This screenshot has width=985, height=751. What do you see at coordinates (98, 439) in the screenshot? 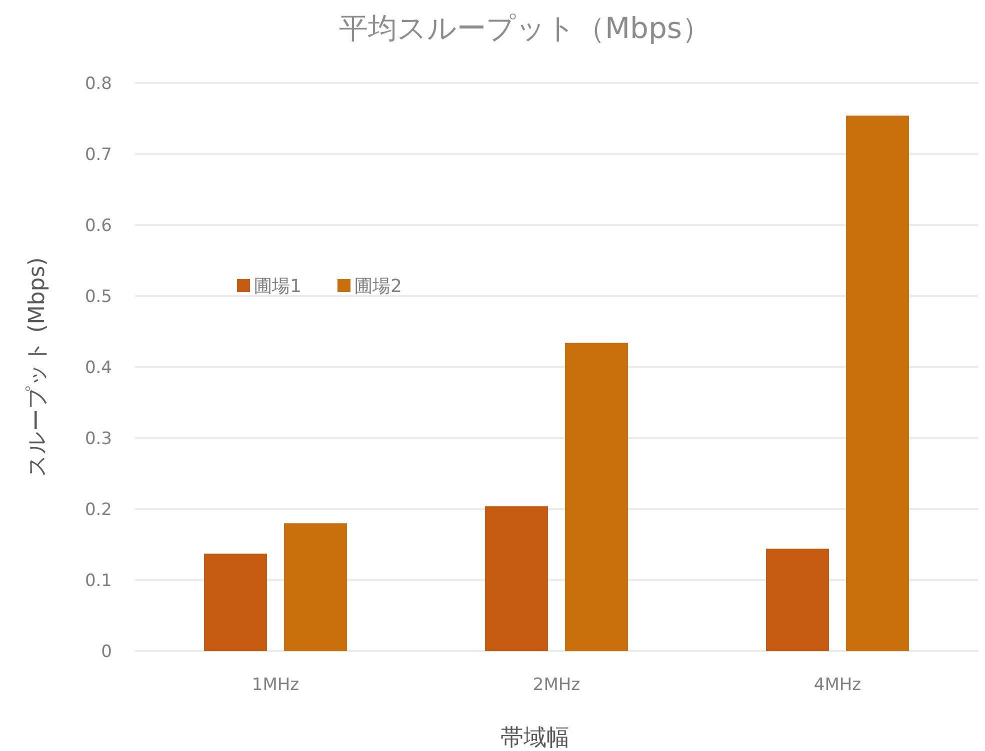
I see `y-tick-label: 0.3` at bounding box center [98, 439].